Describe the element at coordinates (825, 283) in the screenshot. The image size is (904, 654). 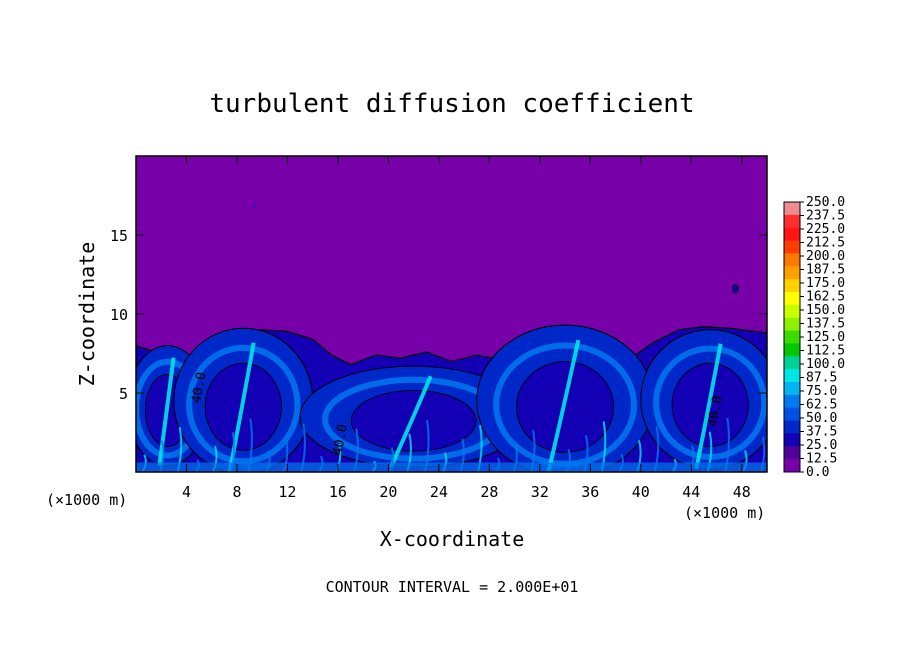
I see `colorbar-label: 175.0` at that location.